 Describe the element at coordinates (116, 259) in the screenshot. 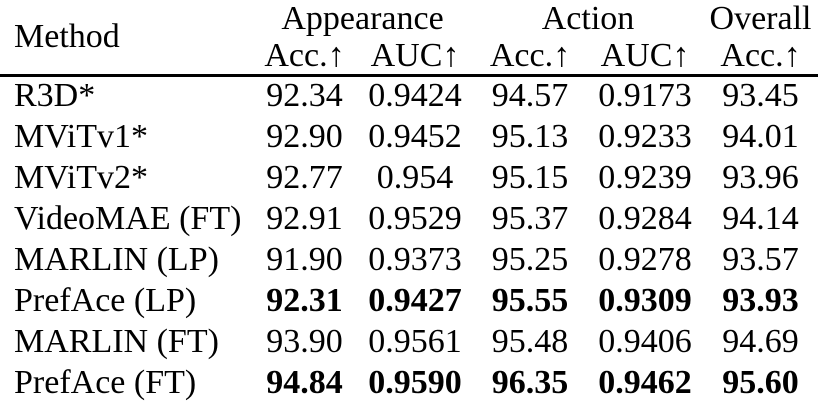

I see `method-cell: MARLIN (LP)` at that location.